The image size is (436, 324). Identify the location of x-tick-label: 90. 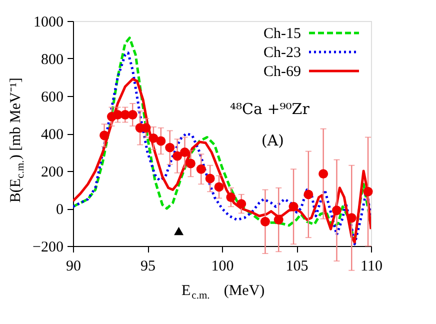
(73, 266).